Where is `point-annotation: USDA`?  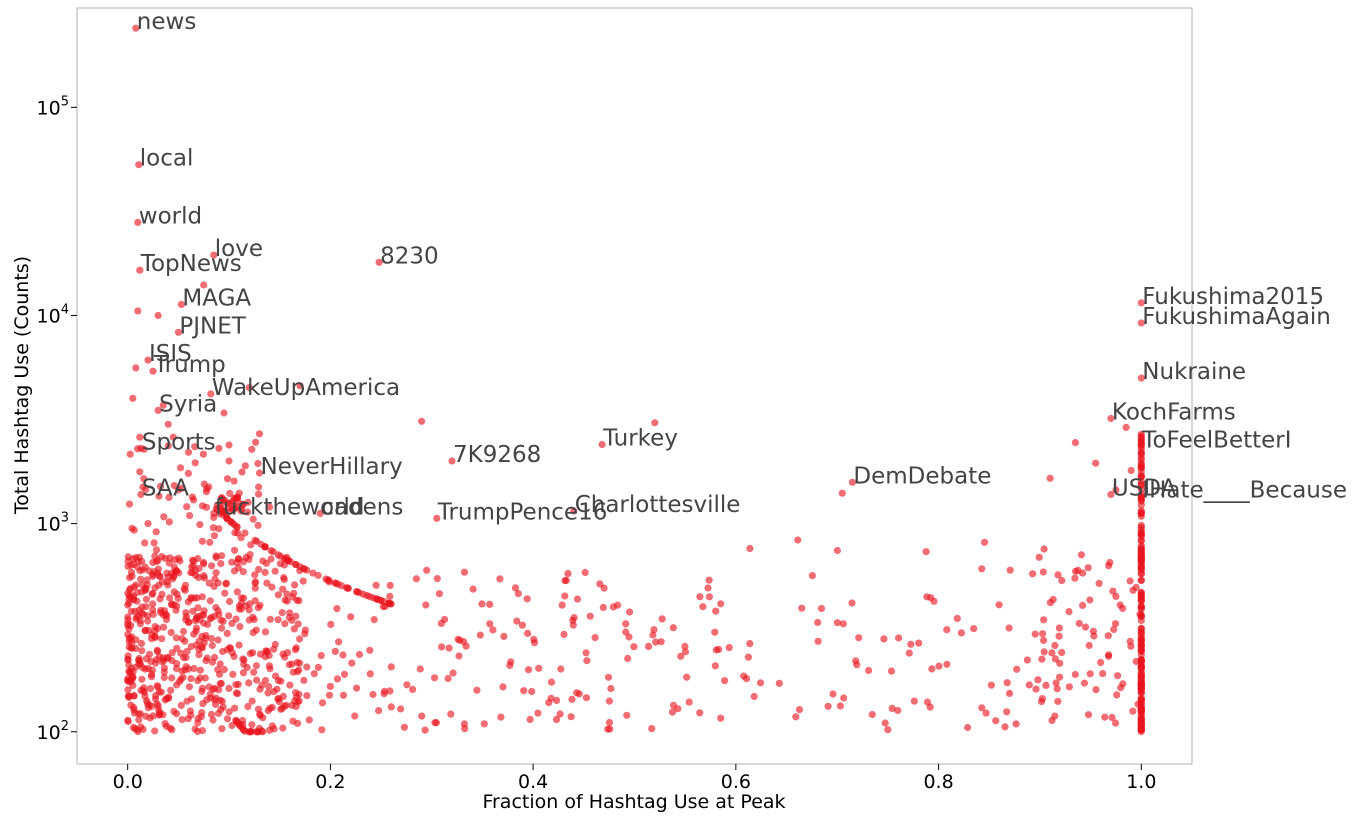 point-annotation: USDA is located at coordinates (1144, 489).